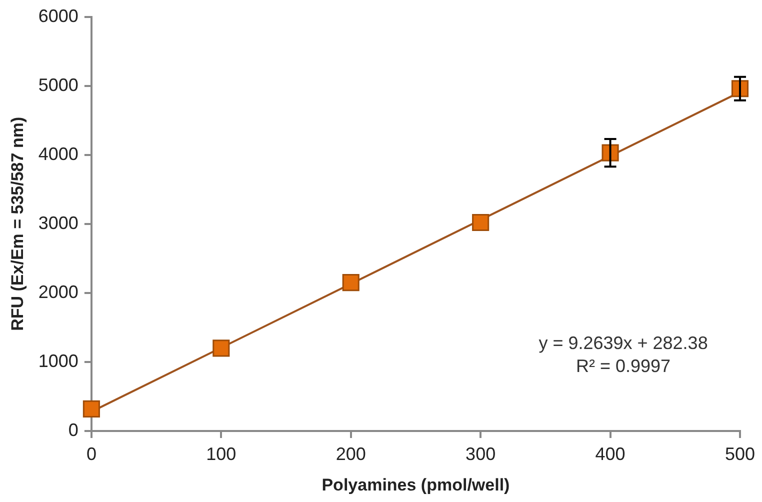 Image resolution: width=762 pixels, height=502 pixels. What do you see at coordinates (351, 454) in the screenshot?
I see `x-tick-label: 200` at bounding box center [351, 454].